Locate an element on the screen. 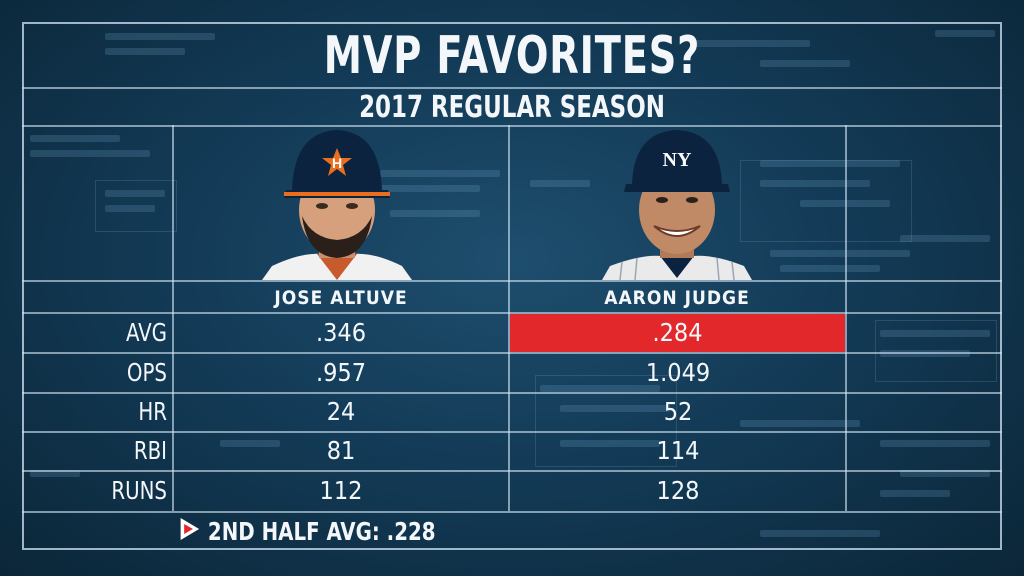 The height and width of the screenshot is (576, 1024). stat-value-altuve: 24 is located at coordinates (341, 411).